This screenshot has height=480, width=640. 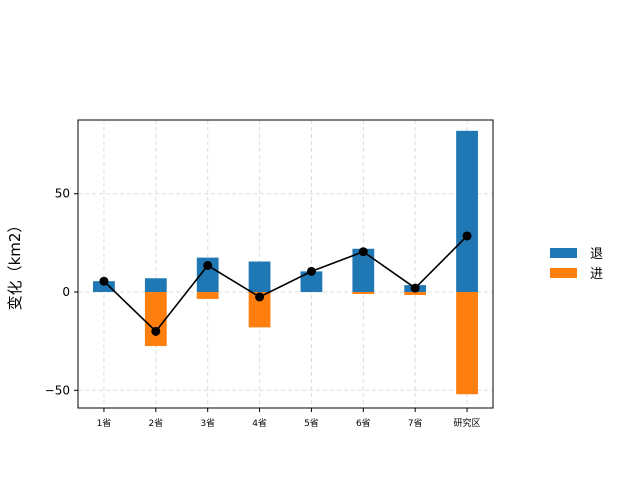 What do you see at coordinates (259, 423) in the screenshot?
I see `x-tick-label: 4省` at bounding box center [259, 423].